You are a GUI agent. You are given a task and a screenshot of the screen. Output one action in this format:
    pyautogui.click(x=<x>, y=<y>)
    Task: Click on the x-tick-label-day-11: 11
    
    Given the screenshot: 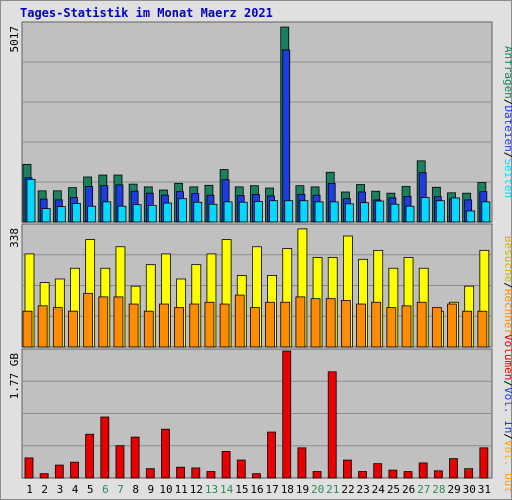 What is the action you would take?
    pyautogui.click(x=181, y=489)
    